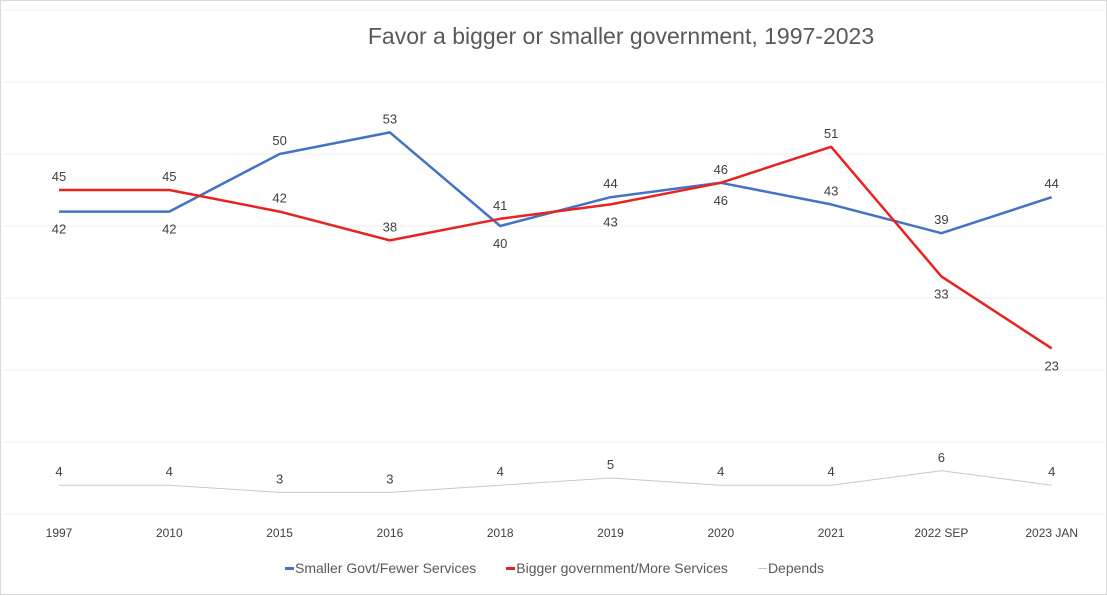 The image size is (1107, 596). What do you see at coordinates (610, 533) in the screenshot?
I see `x-tick-label: 2019` at bounding box center [610, 533].